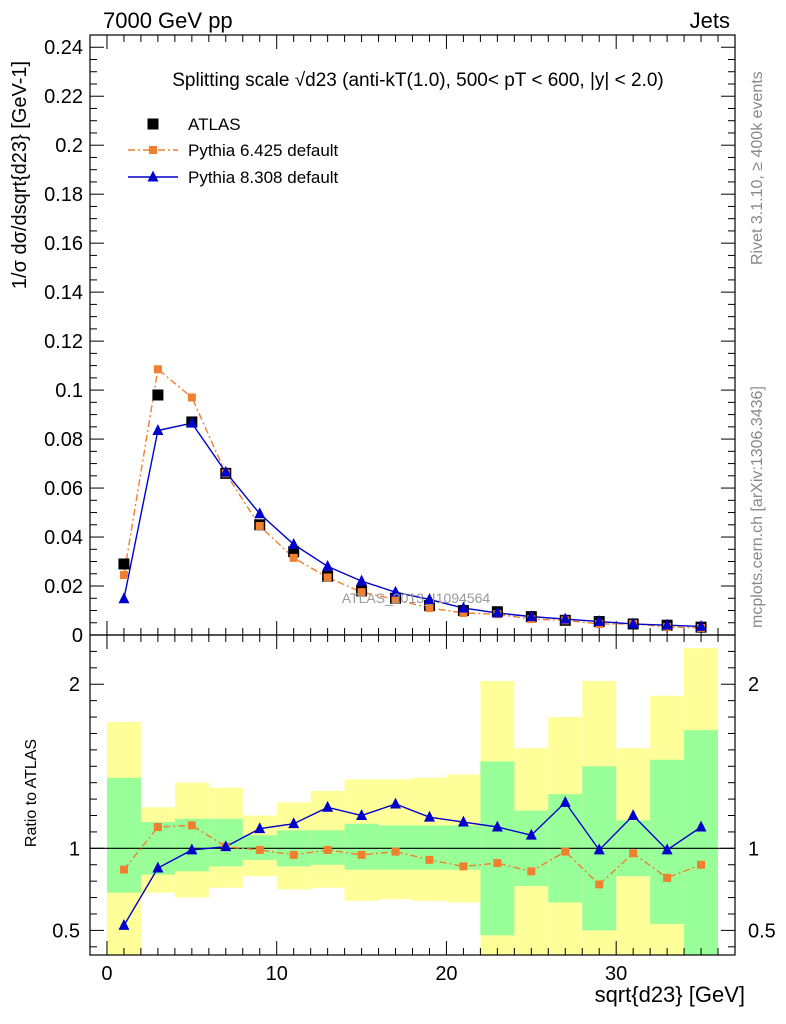 This screenshot has height=1024, width=786. What do you see at coordinates (214, 124) in the screenshot?
I see `legend-label-atlas: ATLAS` at bounding box center [214, 124].